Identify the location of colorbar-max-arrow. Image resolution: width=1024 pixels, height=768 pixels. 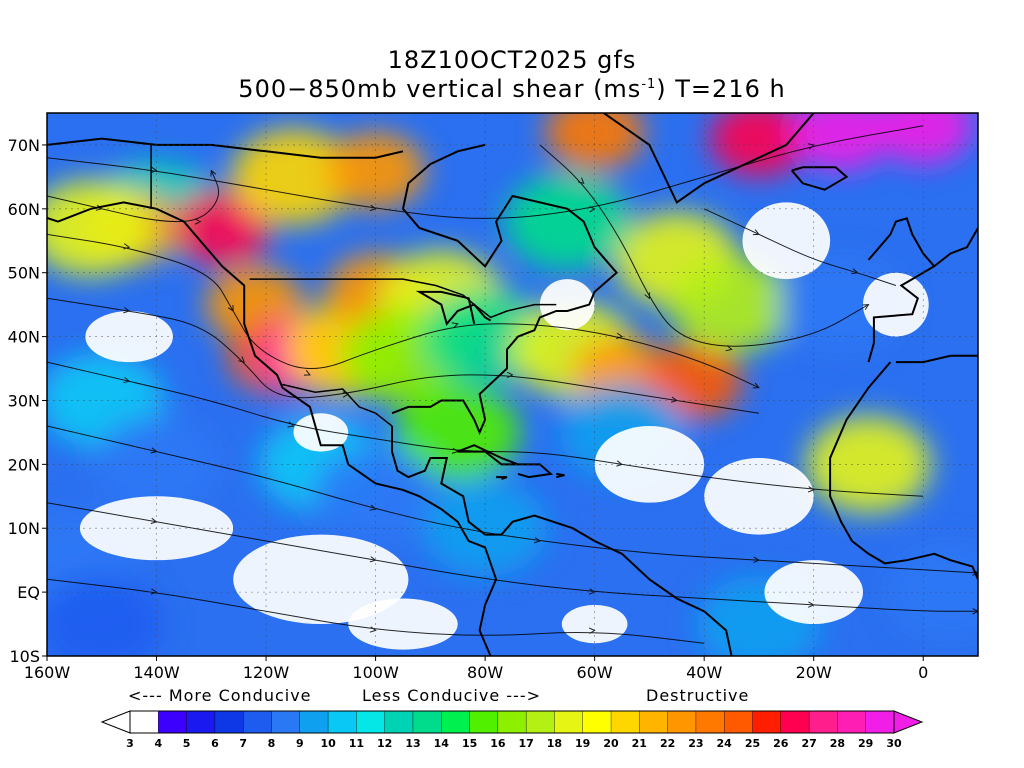
(908, 722).